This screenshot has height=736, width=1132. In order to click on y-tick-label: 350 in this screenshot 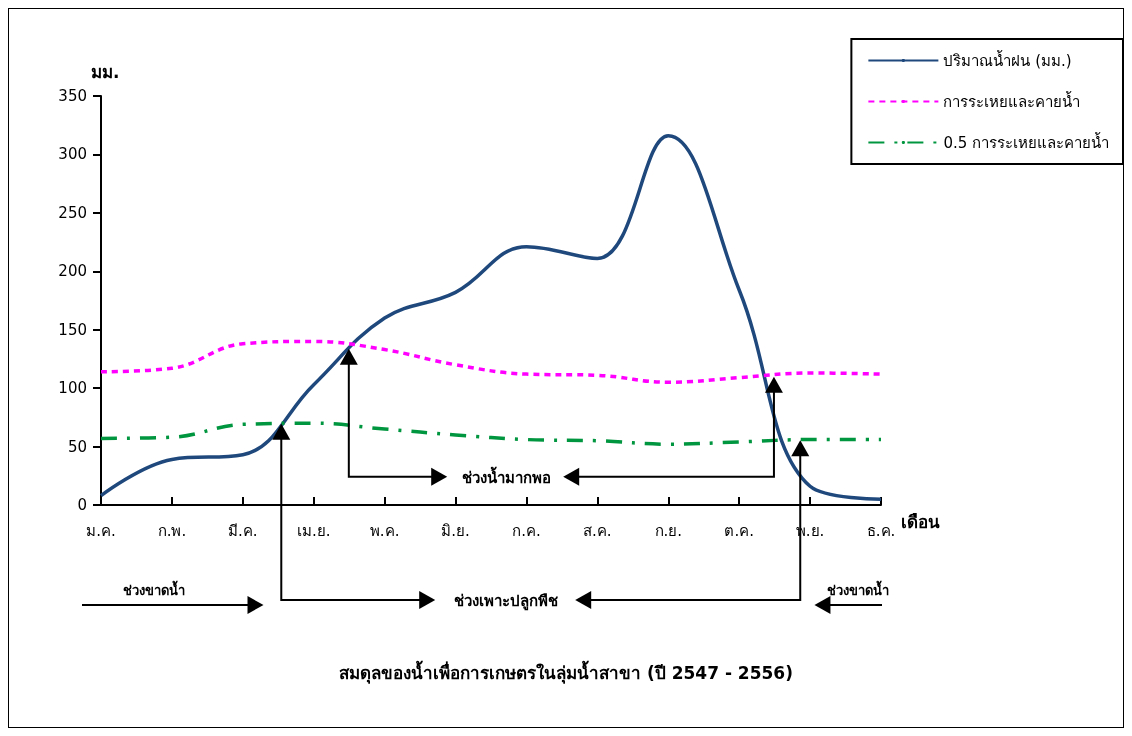, I will do `click(72, 96)`.